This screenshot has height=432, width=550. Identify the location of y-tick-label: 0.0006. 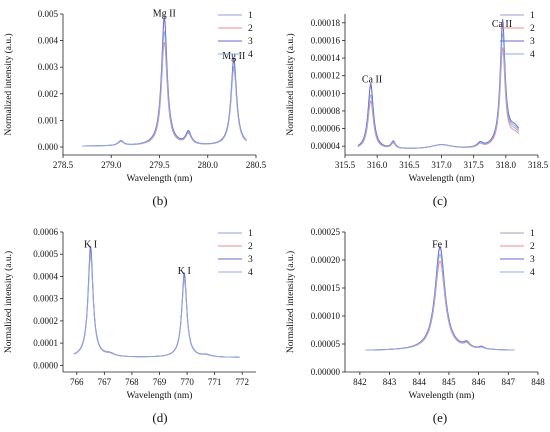
(45, 232).